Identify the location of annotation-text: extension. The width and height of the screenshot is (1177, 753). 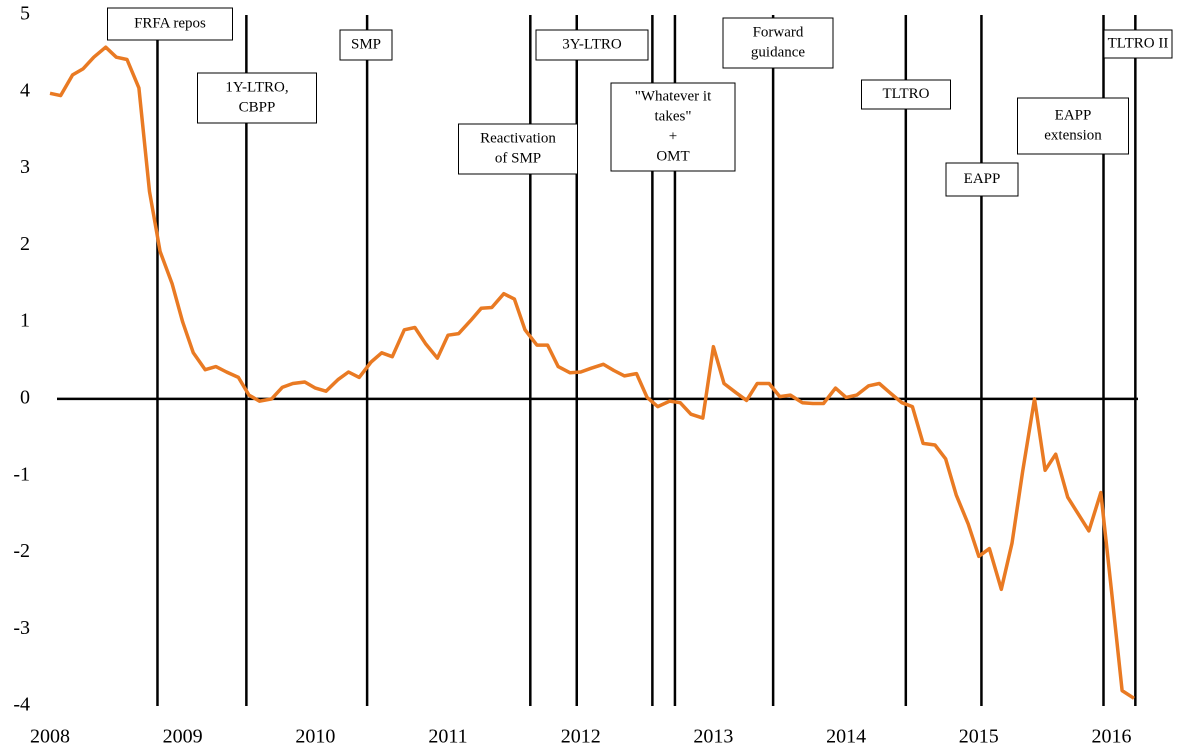
(1073, 135).